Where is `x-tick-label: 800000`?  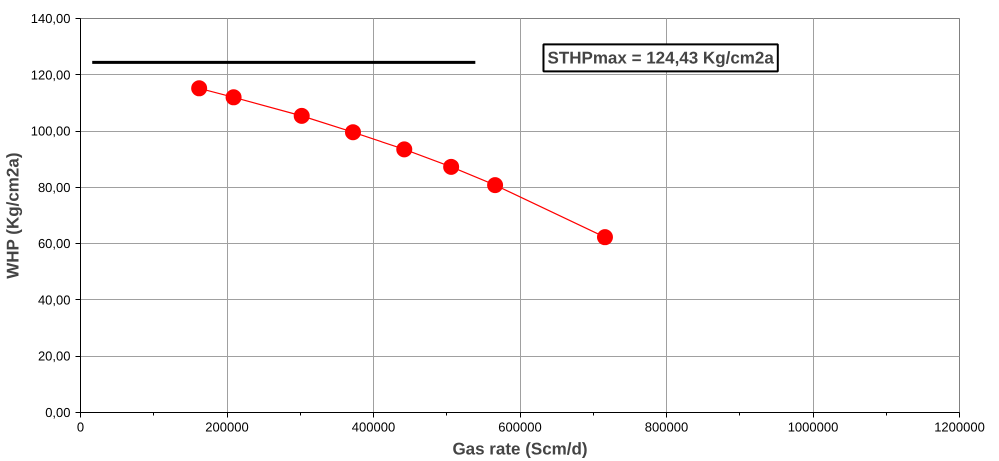
x-tick-label: 800000 is located at coordinates (666, 427).